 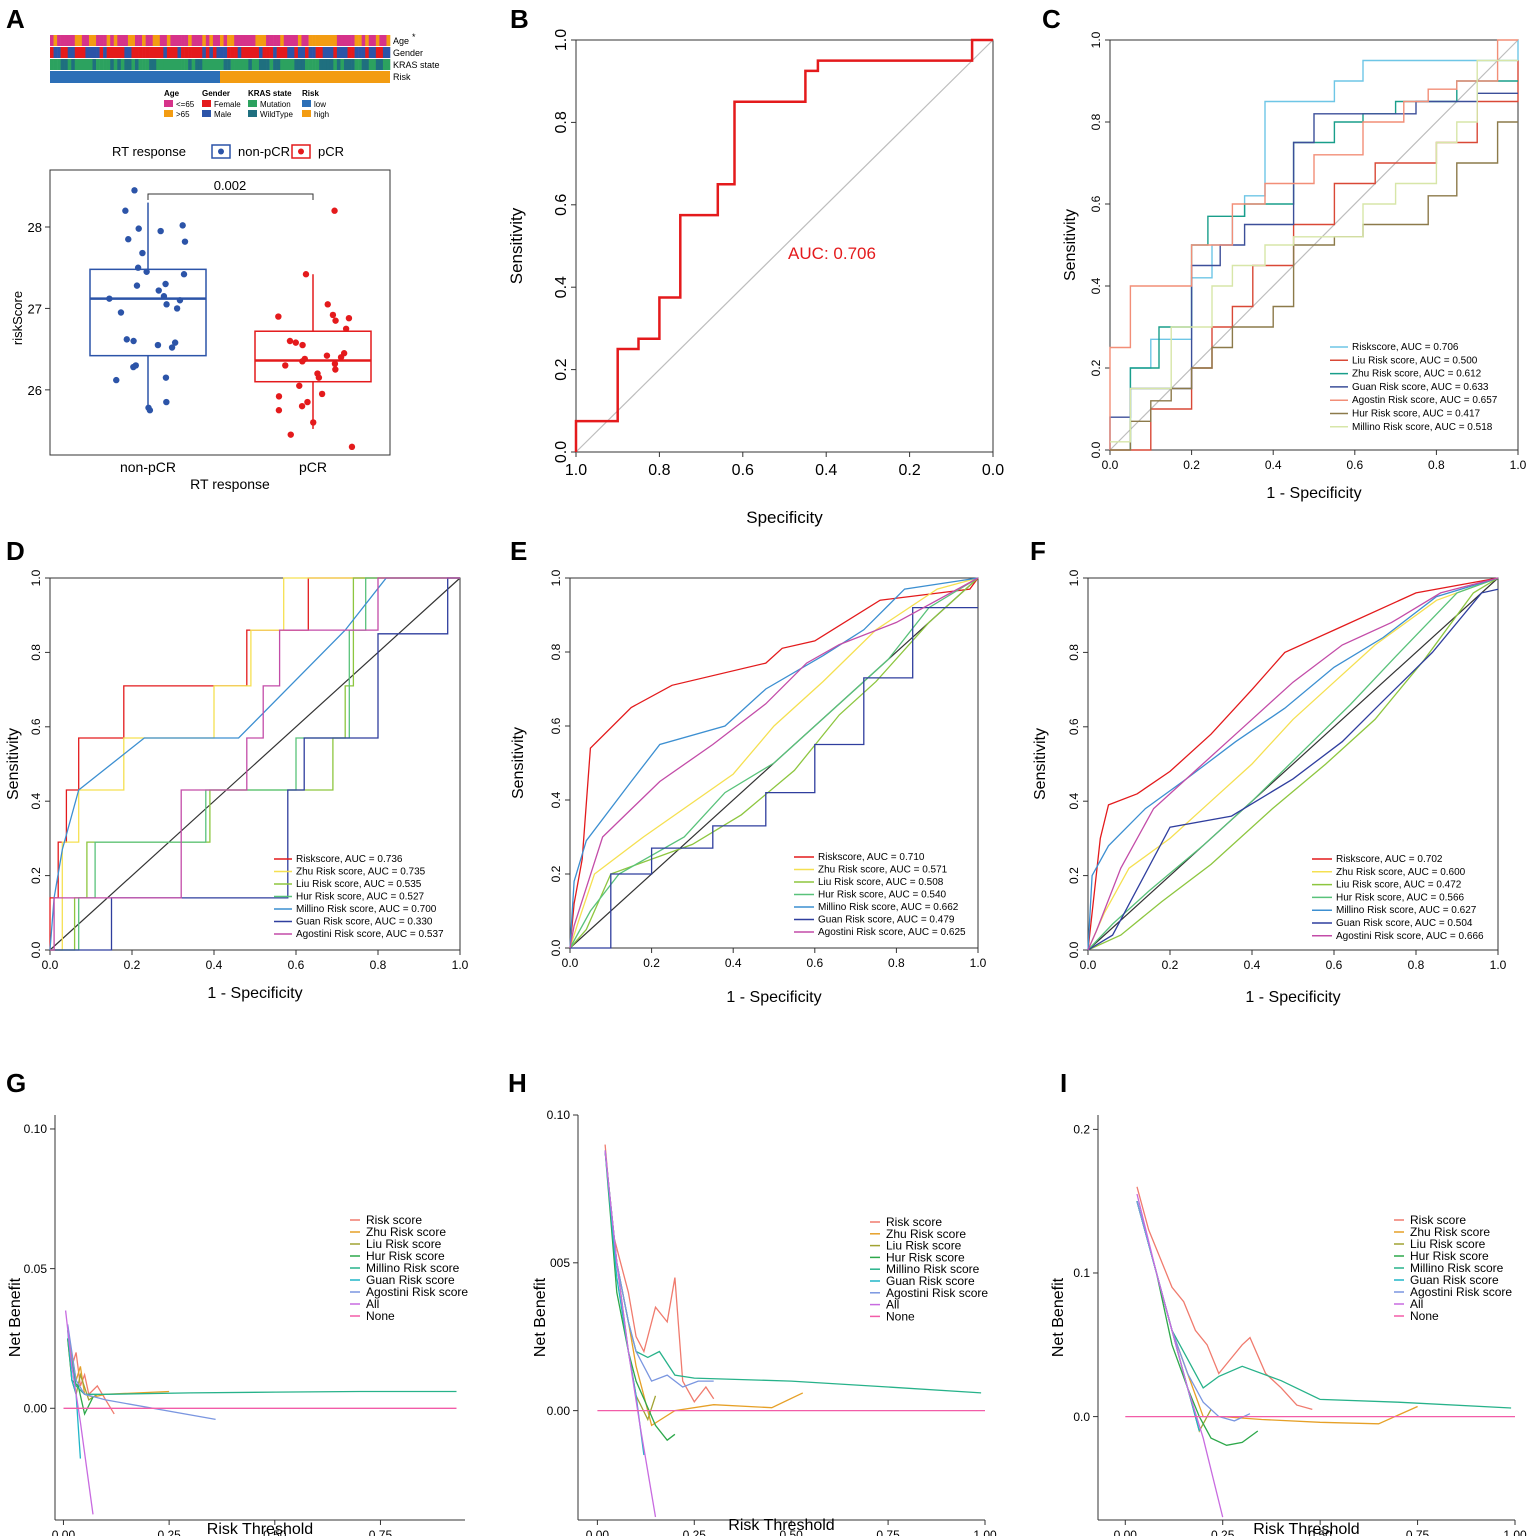 What do you see at coordinates (924, 1246) in the screenshot?
I see `legend-label: Liu Risk score` at bounding box center [924, 1246].